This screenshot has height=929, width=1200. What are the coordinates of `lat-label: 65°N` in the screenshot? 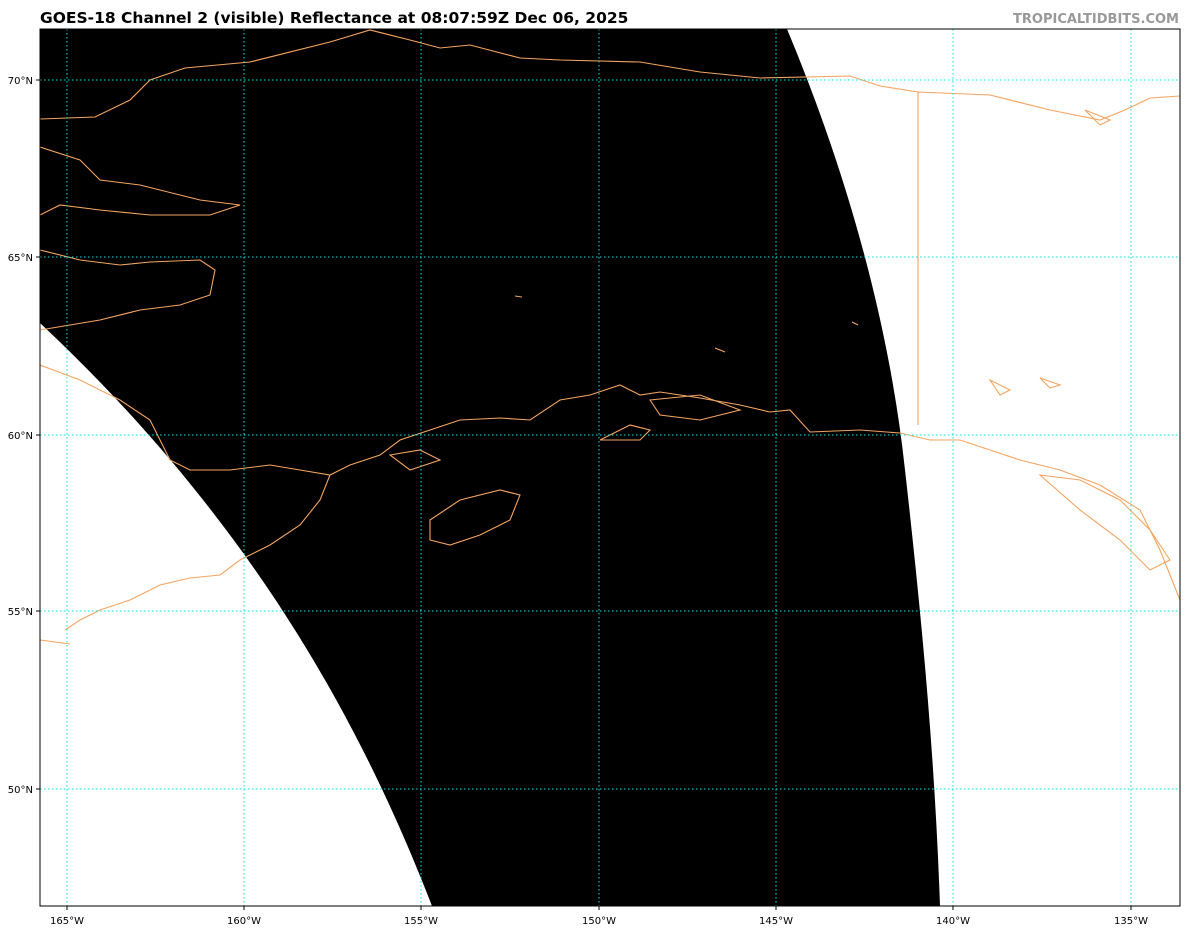 It's located at (20, 258).